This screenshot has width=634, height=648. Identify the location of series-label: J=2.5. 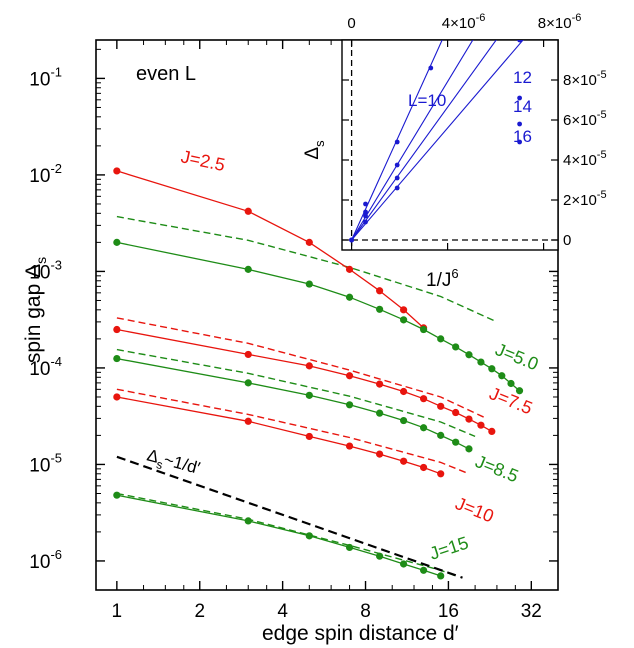
(203, 160).